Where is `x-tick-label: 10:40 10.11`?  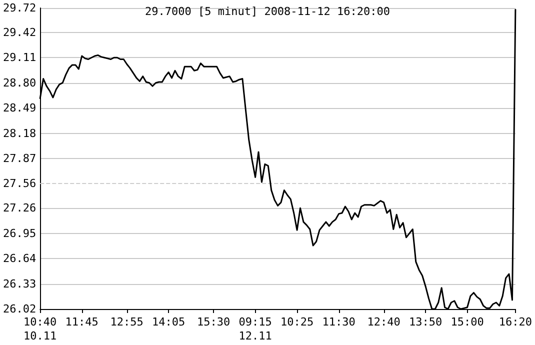
x-tick-label: 10:40 10.11 is located at coordinates (40, 329).